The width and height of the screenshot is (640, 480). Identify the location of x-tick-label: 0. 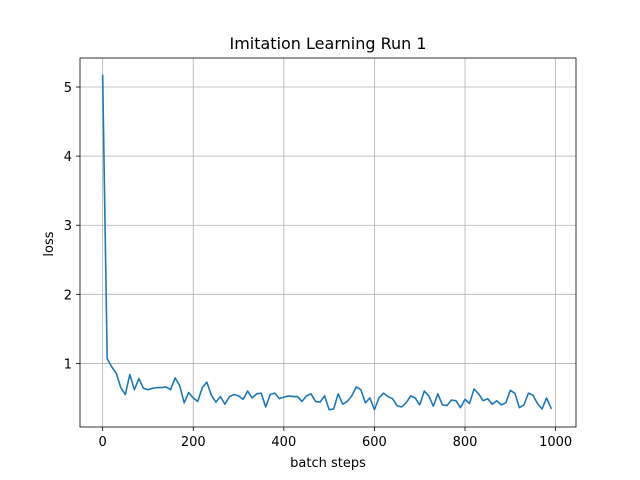
(103, 442).